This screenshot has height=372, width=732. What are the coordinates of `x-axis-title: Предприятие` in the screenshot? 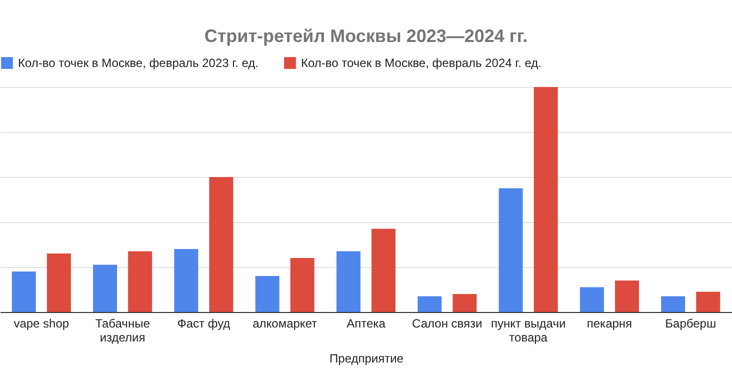 It's located at (367, 359).